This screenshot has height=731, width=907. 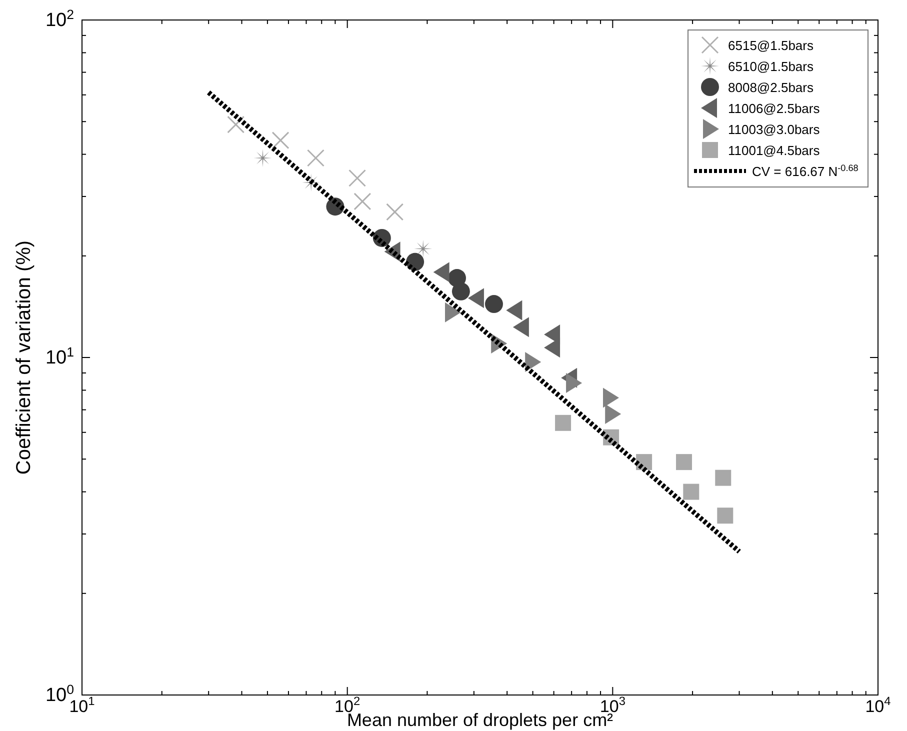 I want to click on legend-label: 11006@2.5bars, so click(x=774, y=108).